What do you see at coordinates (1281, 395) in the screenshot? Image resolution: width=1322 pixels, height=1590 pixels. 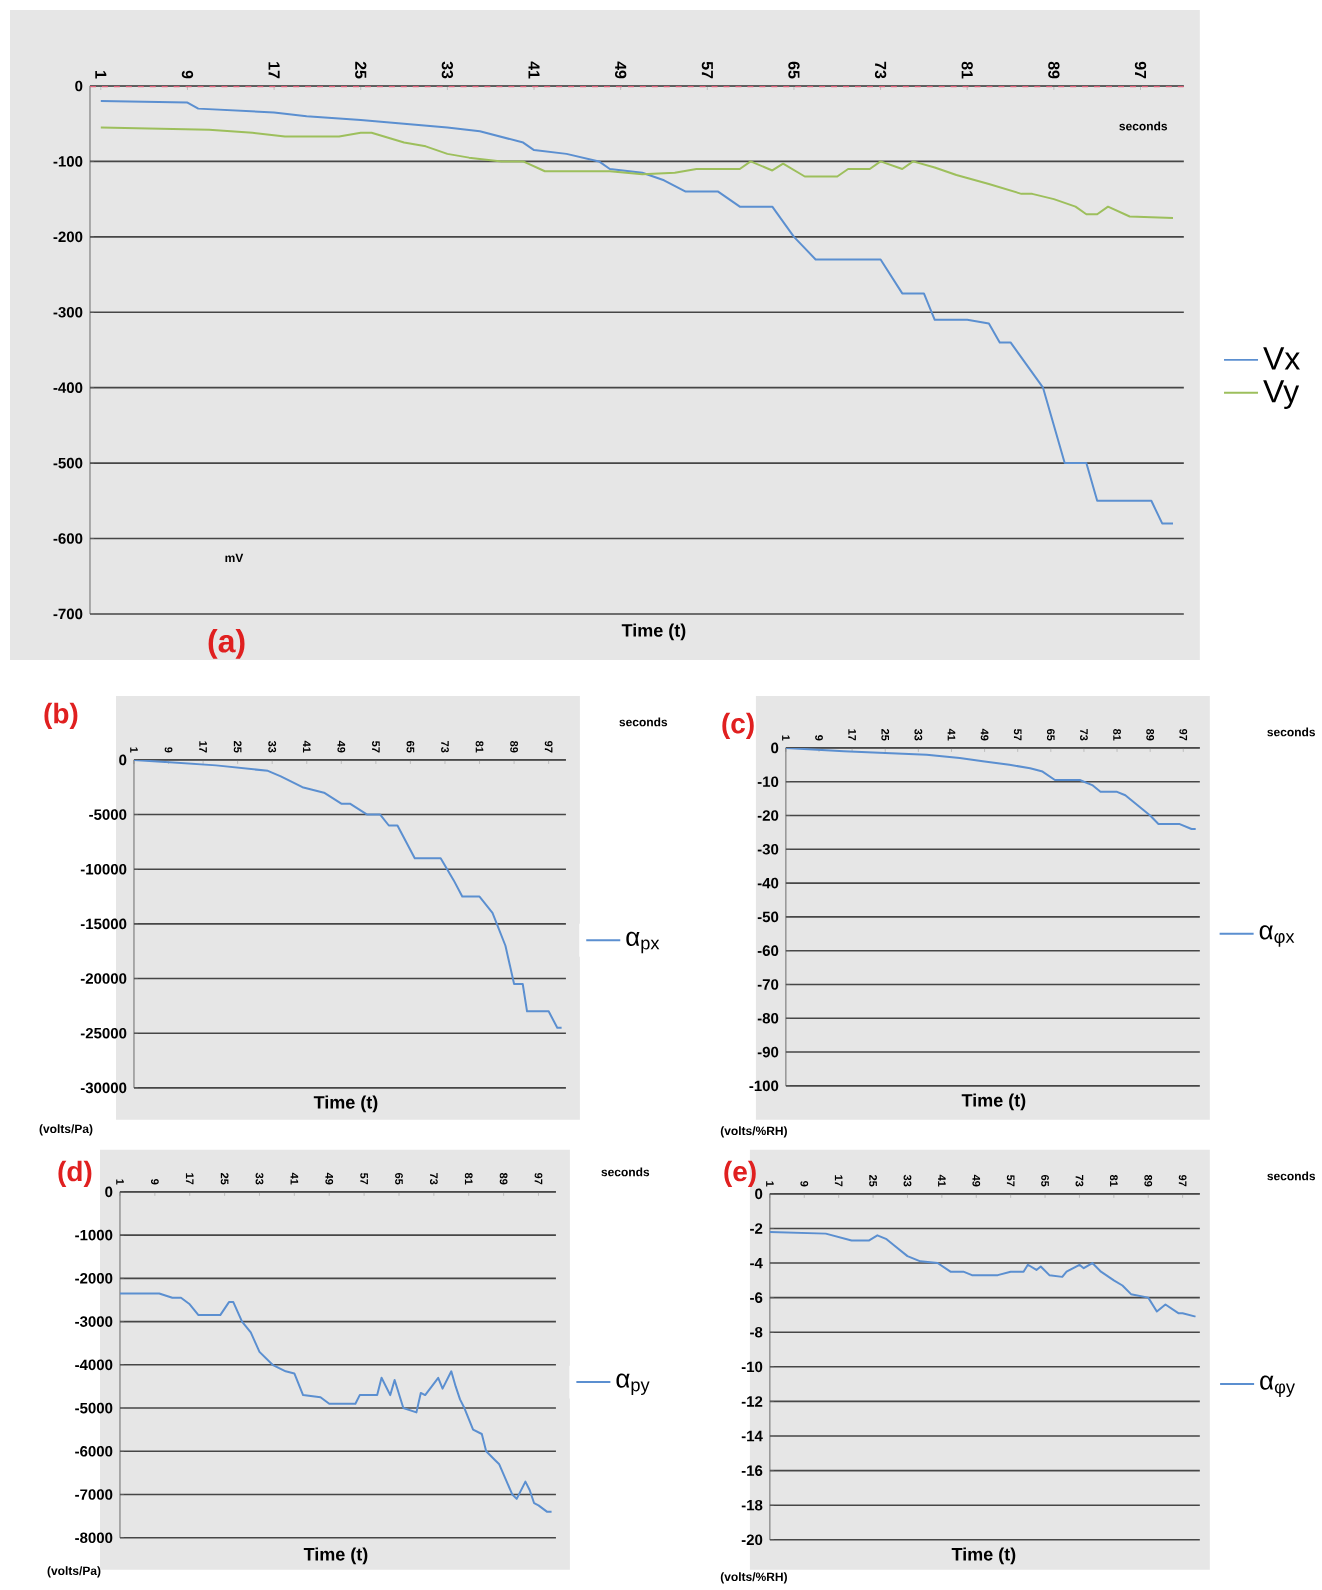 I see `legend-label: Vy` at bounding box center [1281, 395].